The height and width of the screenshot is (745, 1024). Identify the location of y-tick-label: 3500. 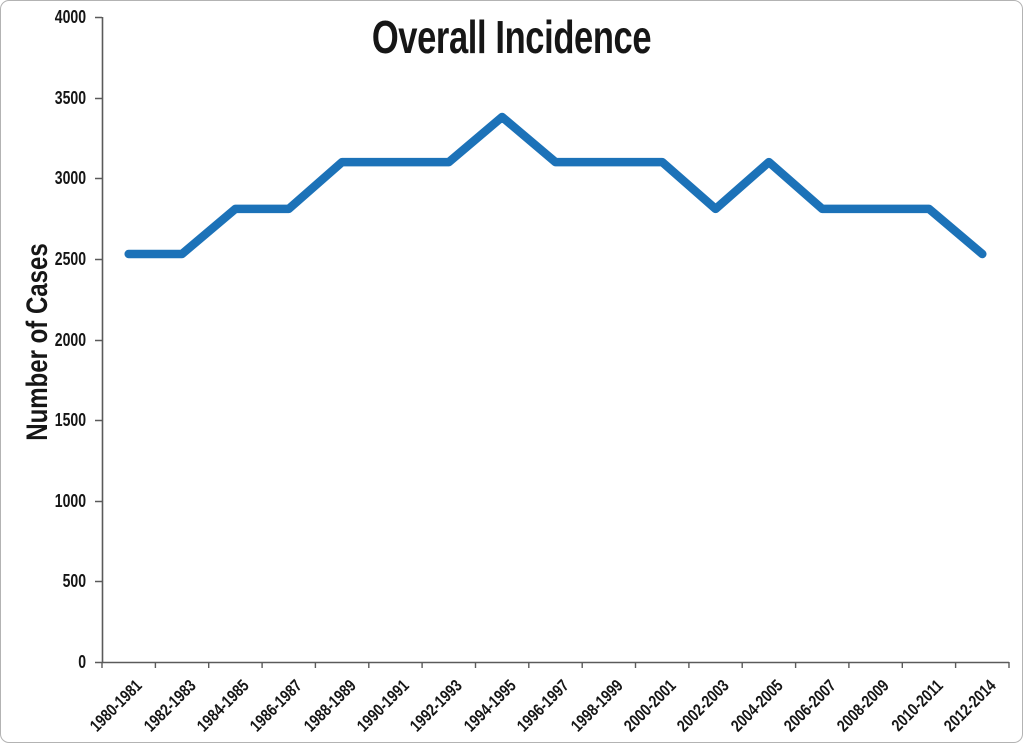
(70, 97).